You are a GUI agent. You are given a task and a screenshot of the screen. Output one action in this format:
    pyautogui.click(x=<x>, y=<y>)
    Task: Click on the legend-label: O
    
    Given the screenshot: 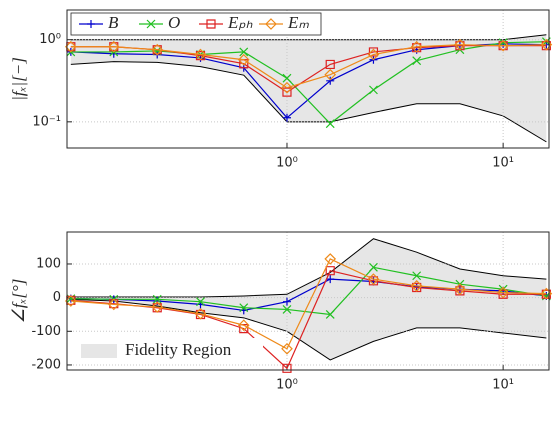 What is the action you would take?
    pyautogui.click(x=174, y=22)
    